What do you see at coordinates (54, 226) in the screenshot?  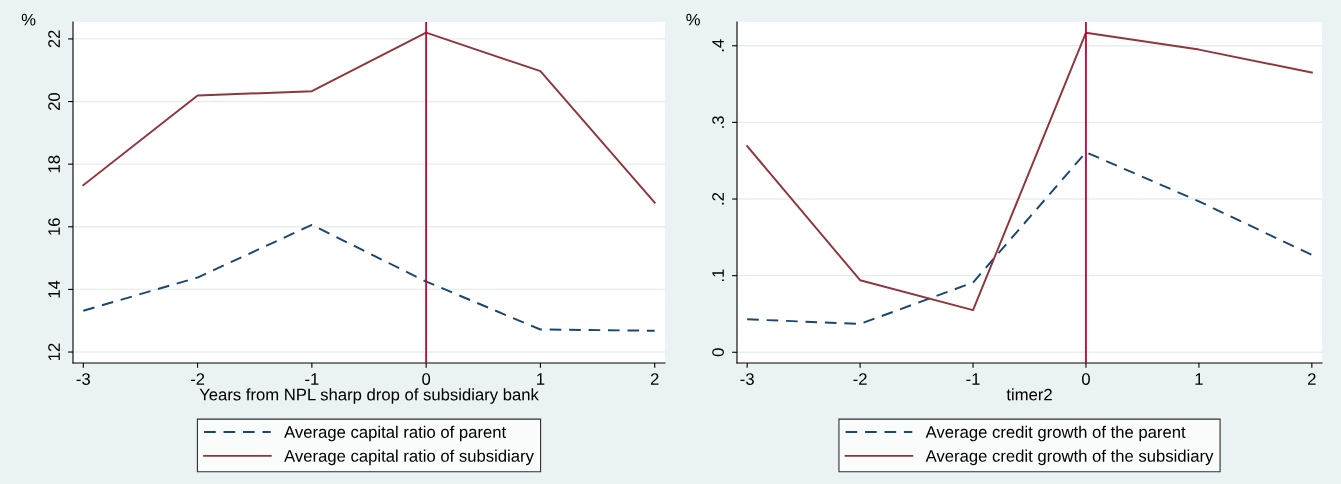 I see `y-tick-label: 16` at bounding box center [54, 226].